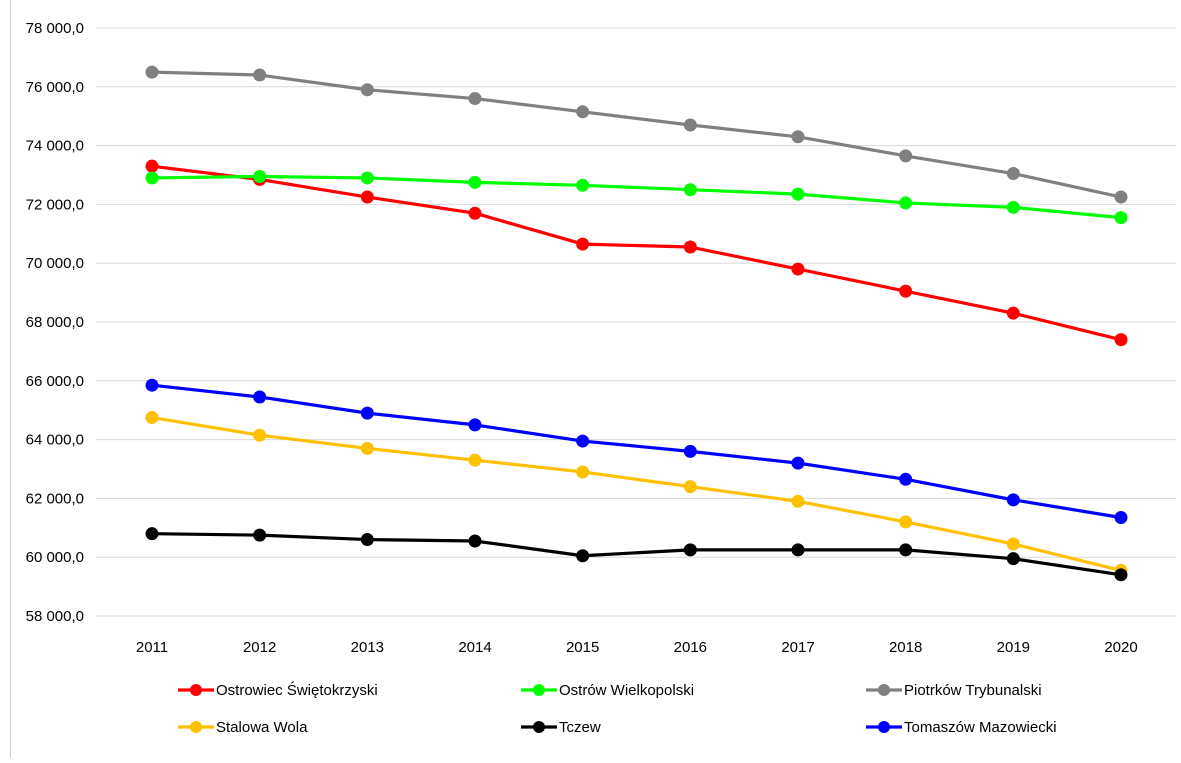 Image resolution: width=1181 pixels, height=763 pixels. Describe the element at coordinates (474, 647) in the screenshot. I see `x-tick-label: 2014` at that location.